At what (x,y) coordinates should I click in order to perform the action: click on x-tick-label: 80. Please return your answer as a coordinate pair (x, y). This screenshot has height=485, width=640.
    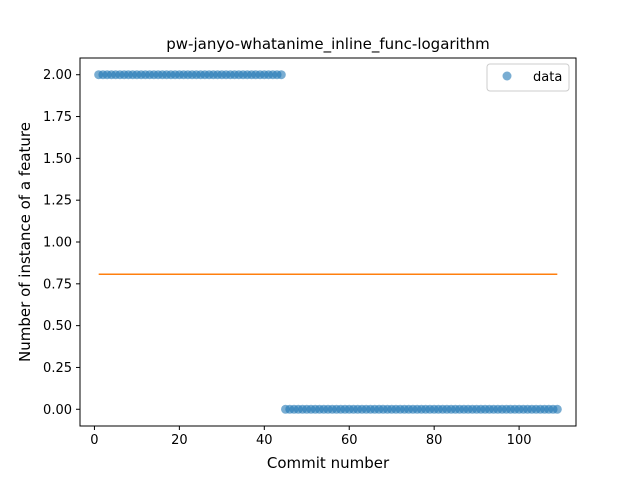
    Looking at the image, I should click on (434, 440).